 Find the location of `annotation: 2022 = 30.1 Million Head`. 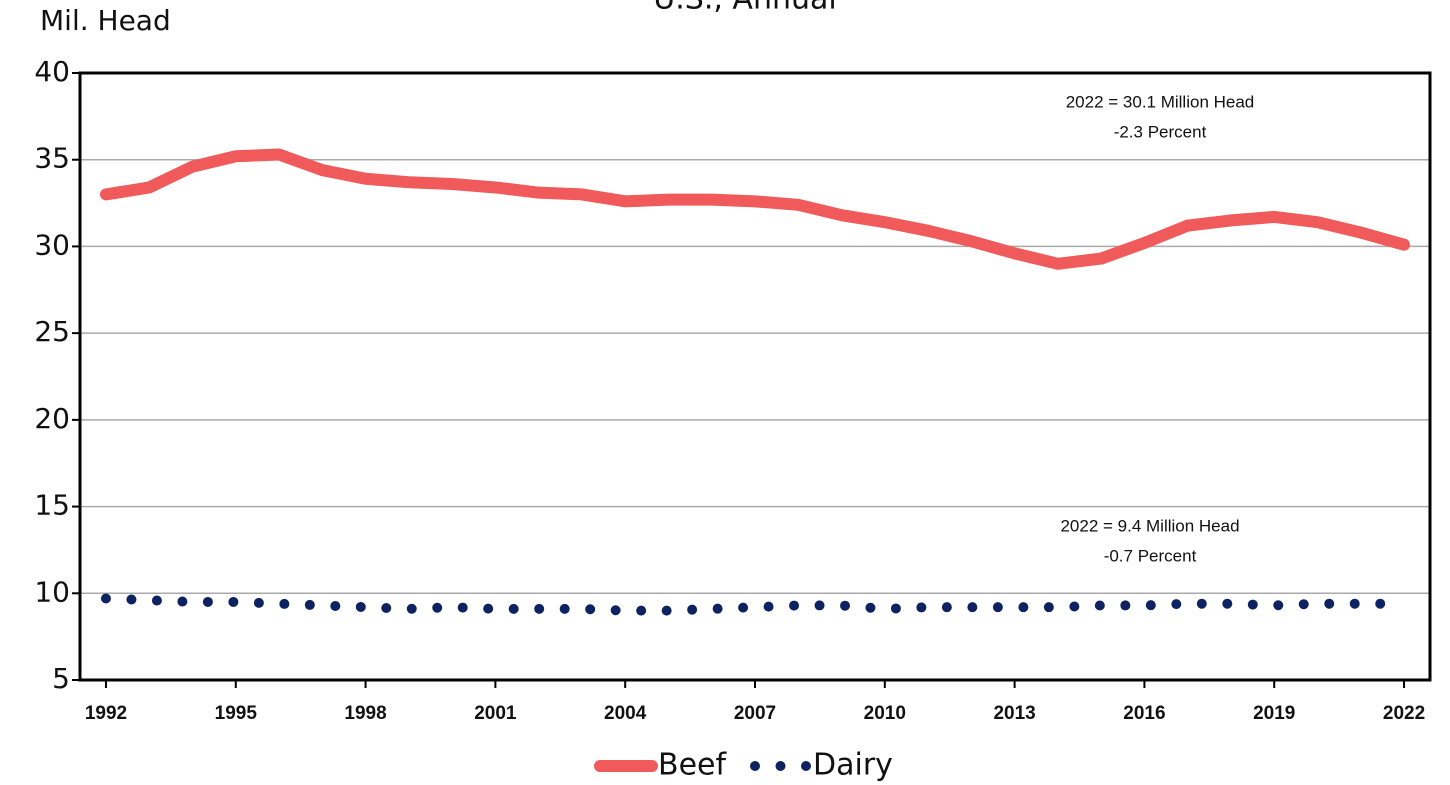

annotation: 2022 = 30.1 Million Head is located at coordinates (1160, 101).